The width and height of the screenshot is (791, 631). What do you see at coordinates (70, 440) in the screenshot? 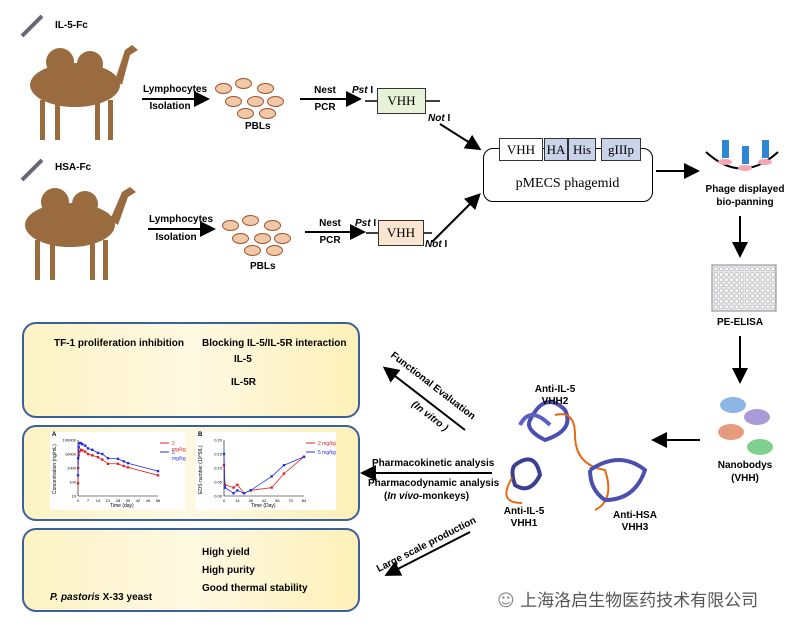
I see `y-tick-label: 100000` at bounding box center [70, 440].